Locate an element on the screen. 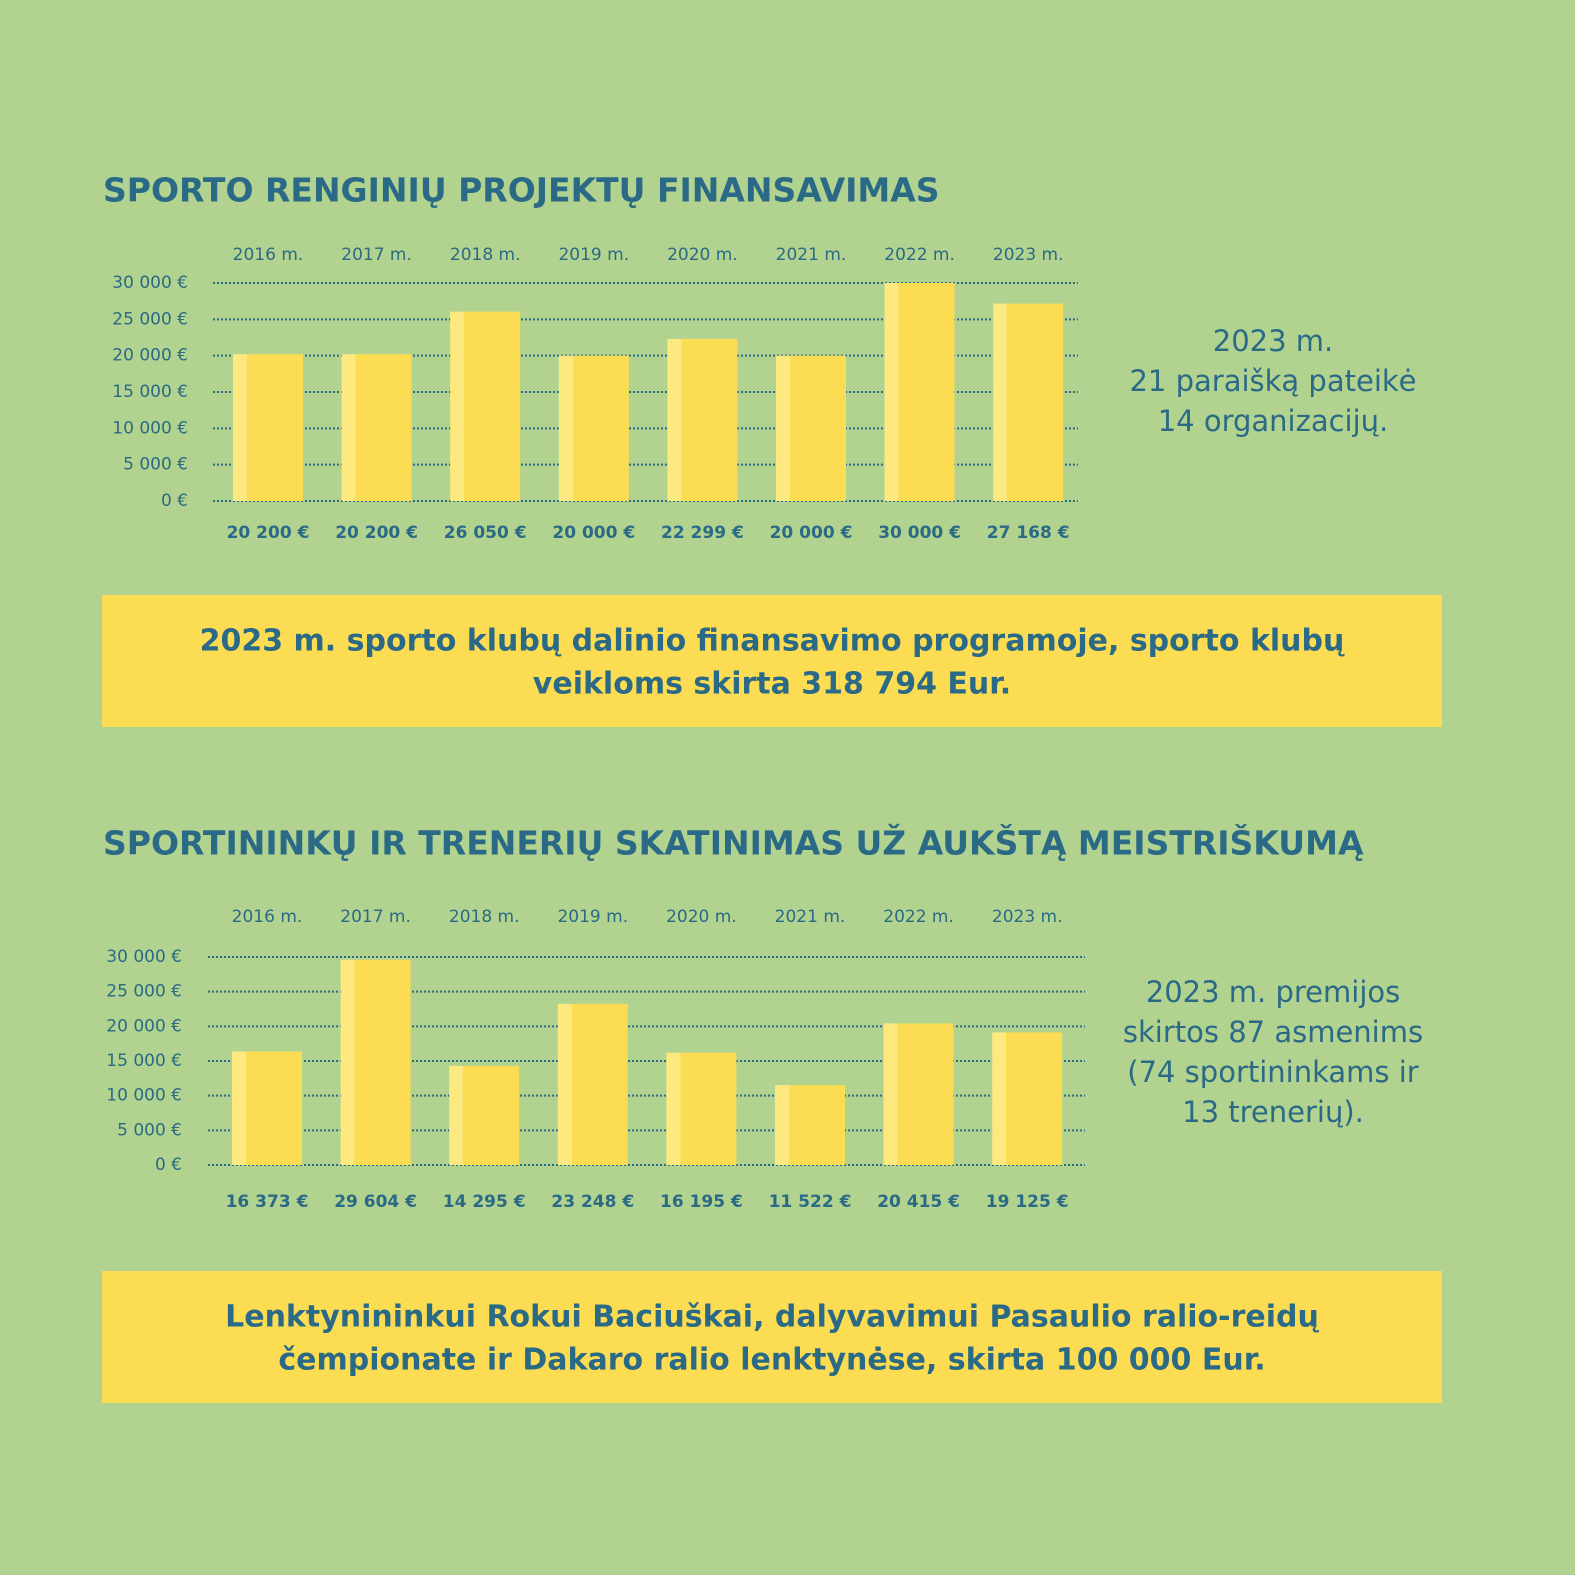  value-label: 20 415 € is located at coordinates (918, 1202).